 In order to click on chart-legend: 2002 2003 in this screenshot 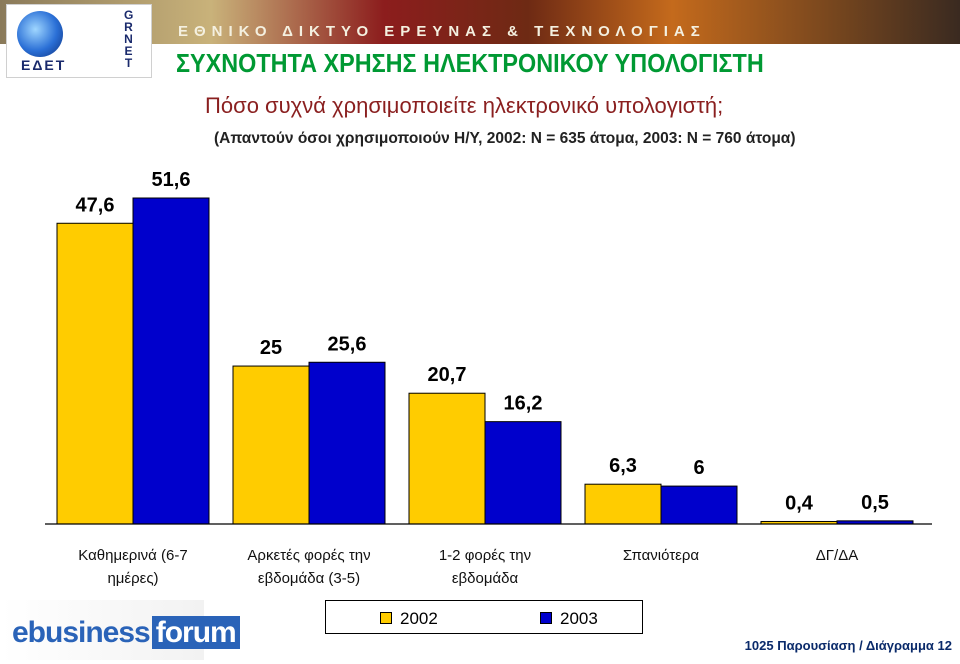, I will do `click(484, 617)`.